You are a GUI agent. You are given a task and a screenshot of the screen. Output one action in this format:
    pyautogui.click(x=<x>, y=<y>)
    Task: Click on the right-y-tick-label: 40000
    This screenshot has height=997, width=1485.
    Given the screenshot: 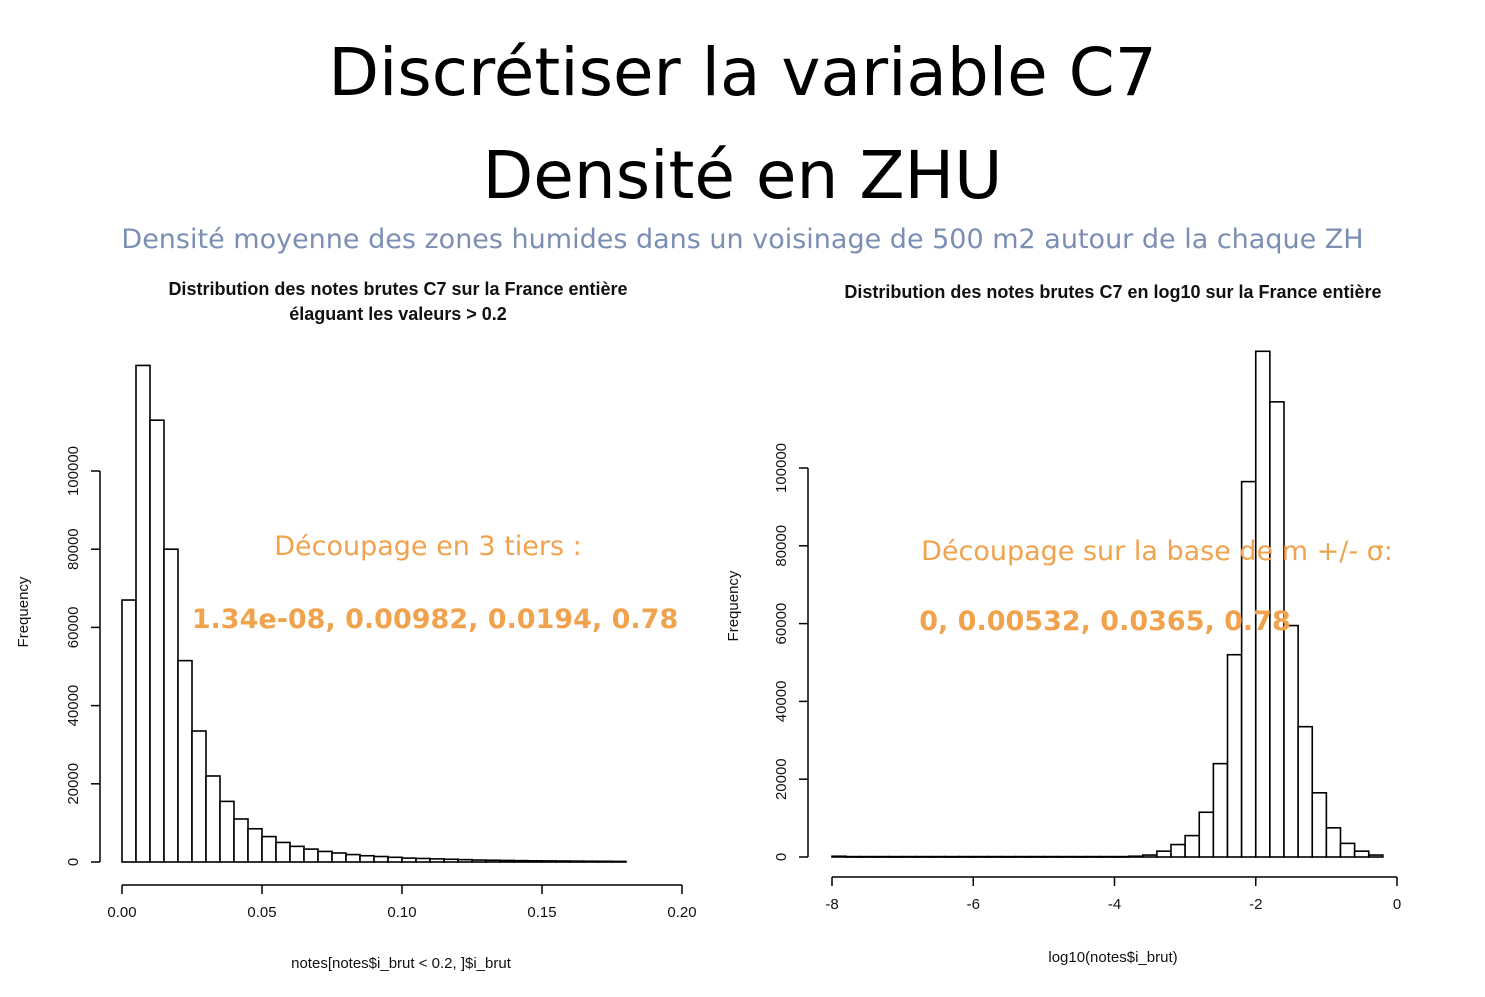 What is the action you would take?
    pyautogui.click(x=781, y=702)
    